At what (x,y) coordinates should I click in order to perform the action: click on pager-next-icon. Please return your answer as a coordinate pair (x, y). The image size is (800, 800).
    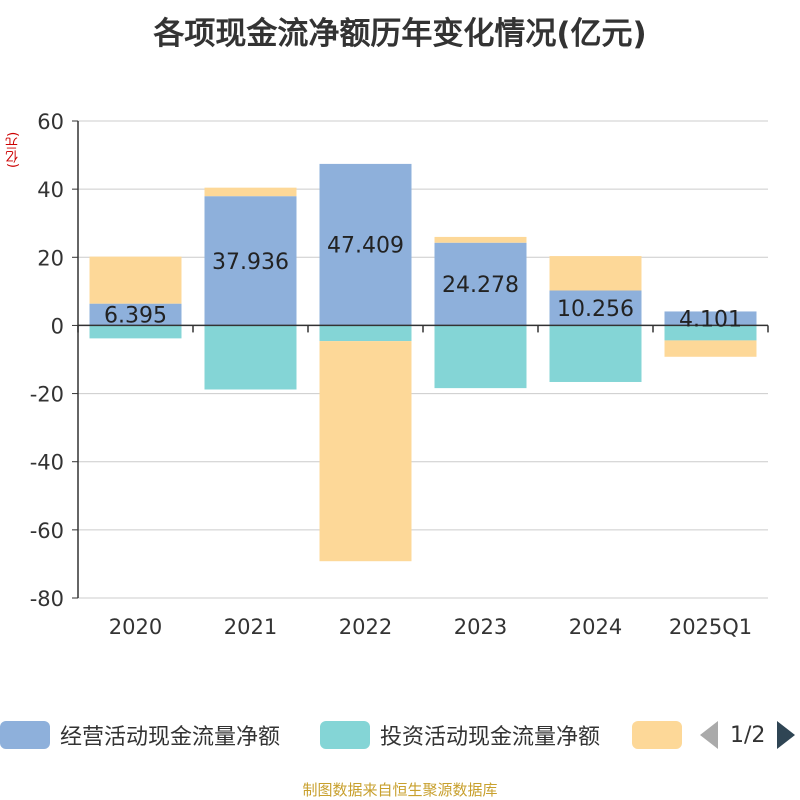
    Looking at the image, I should click on (786, 735).